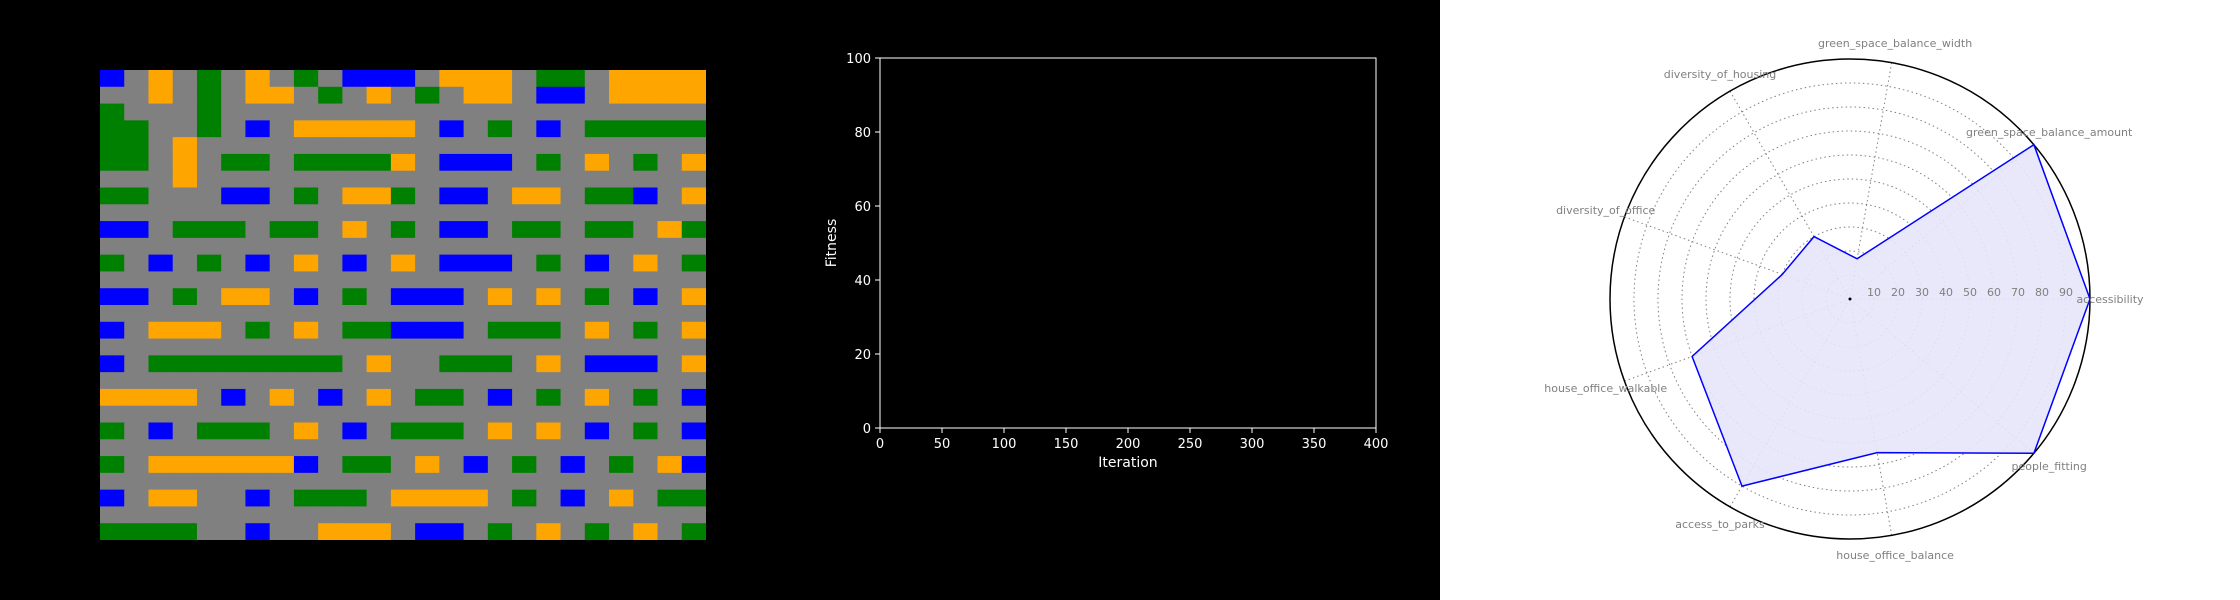 The image size is (2240, 600). Describe the element at coordinates (2066, 292) in the screenshot. I see `radar-r-tick-label: 90` at that location.